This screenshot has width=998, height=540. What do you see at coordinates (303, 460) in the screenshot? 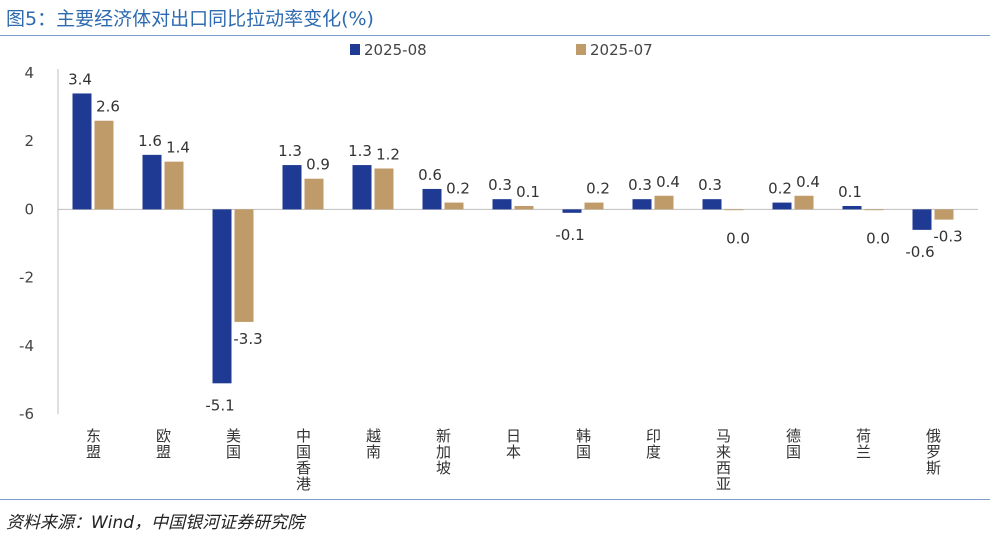
I see `category-label: 中国香港` at bounding box center [303, 460].